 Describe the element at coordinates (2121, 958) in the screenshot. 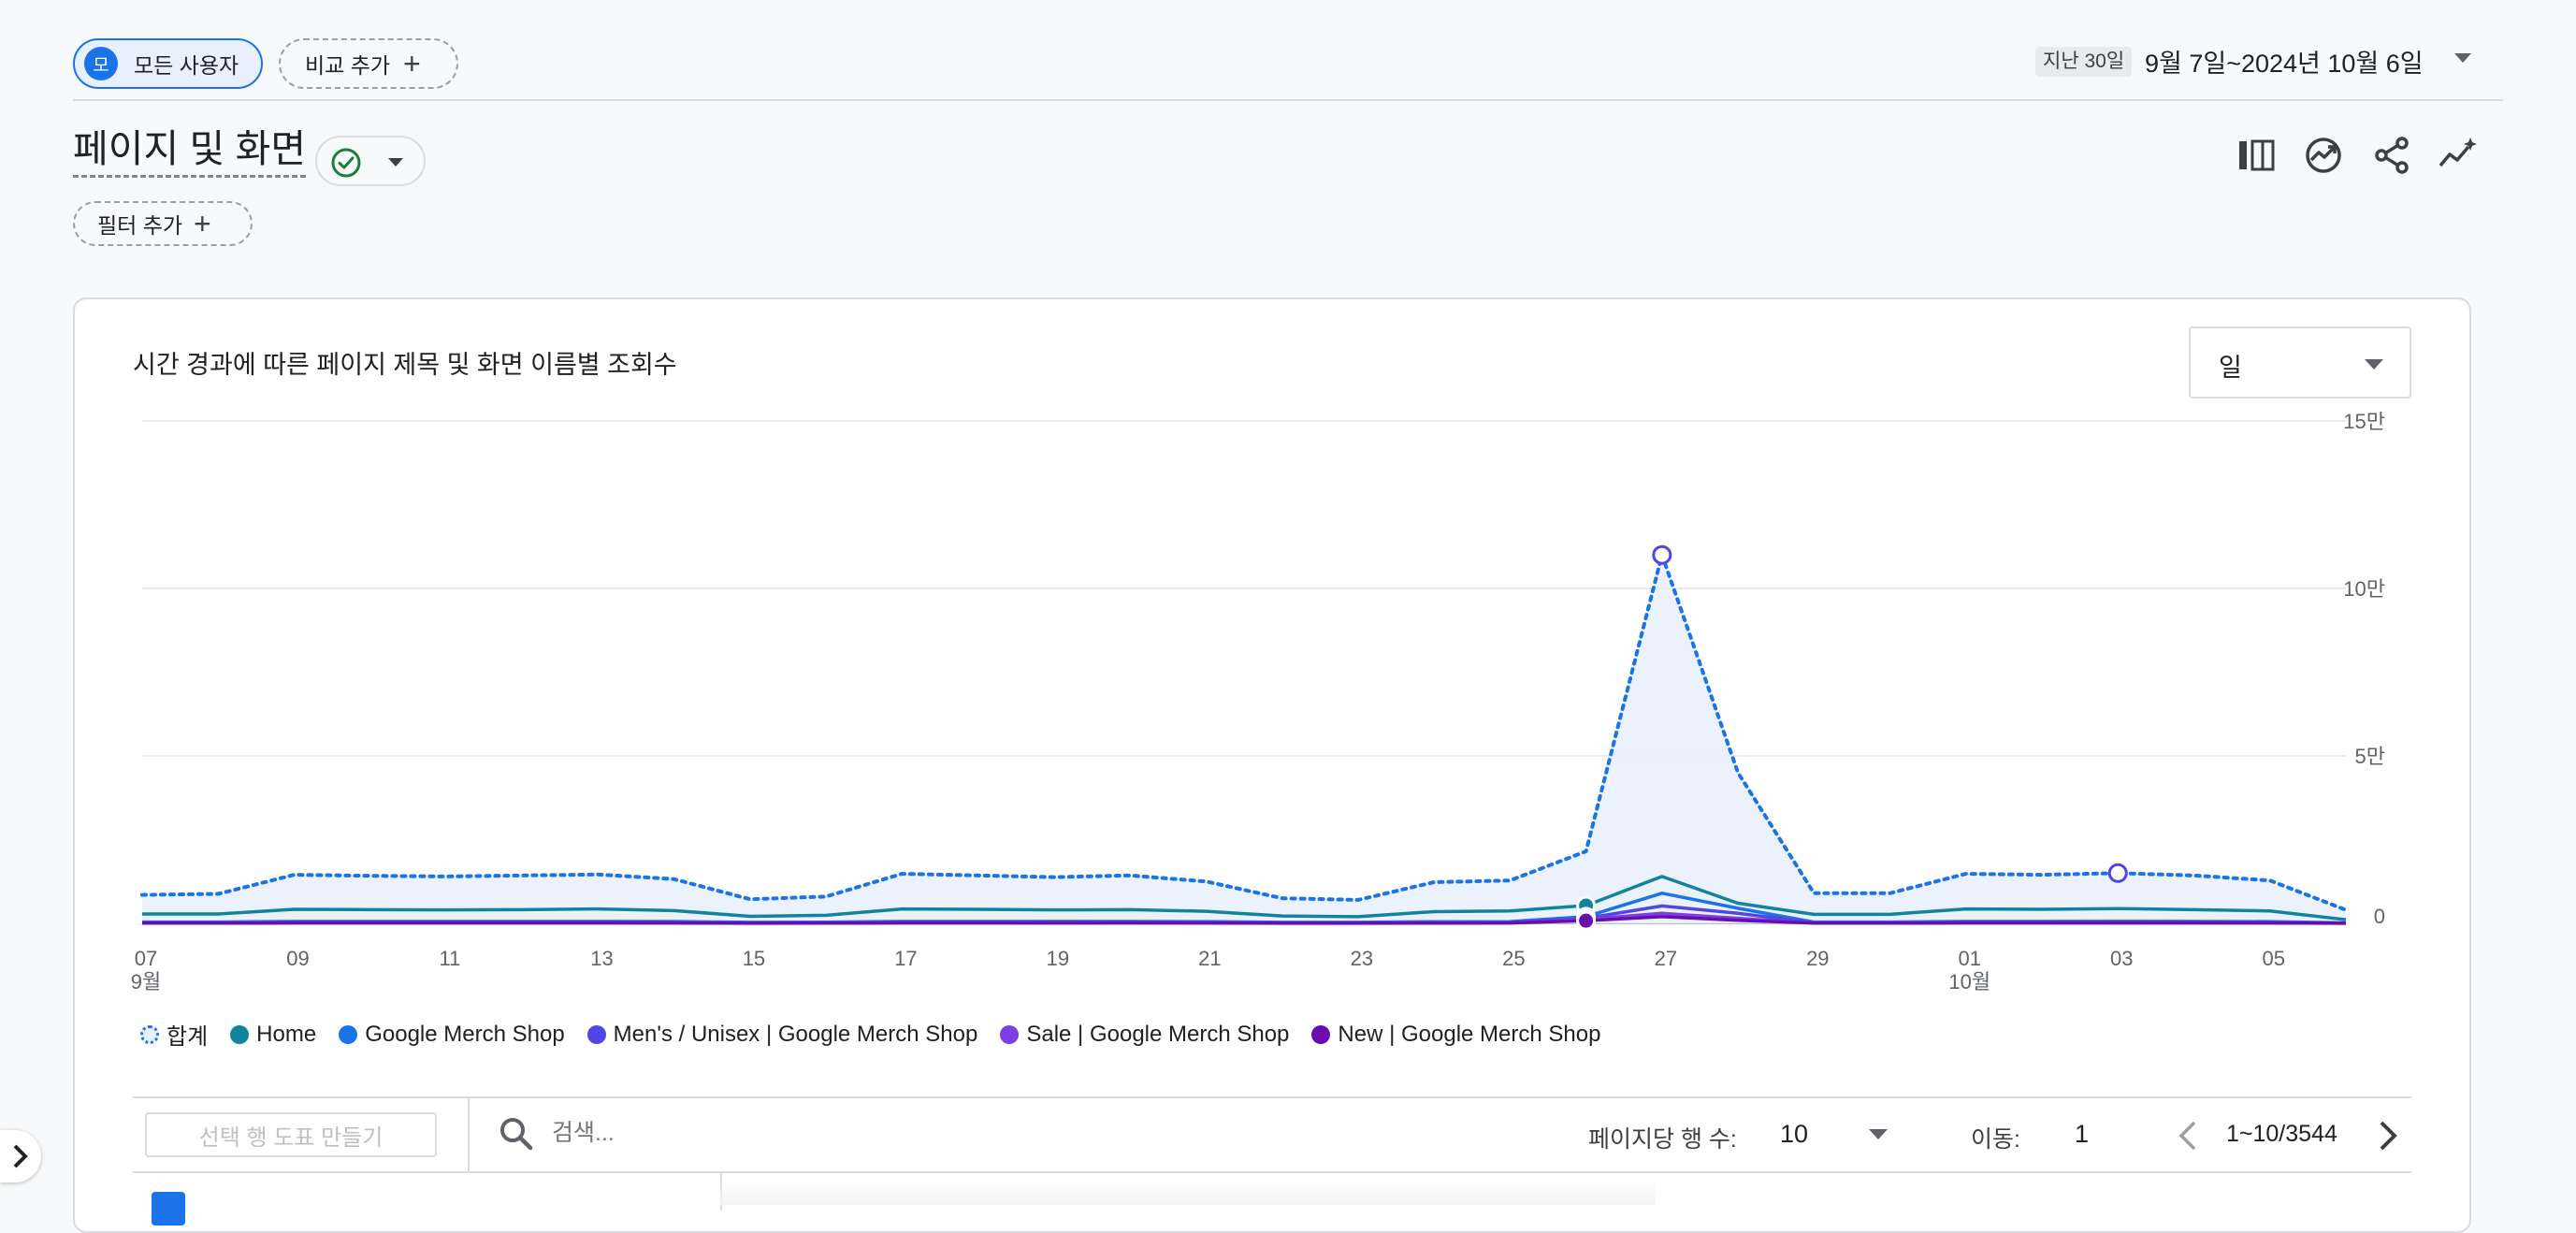

I see `x-tick-label: 03` at that location.